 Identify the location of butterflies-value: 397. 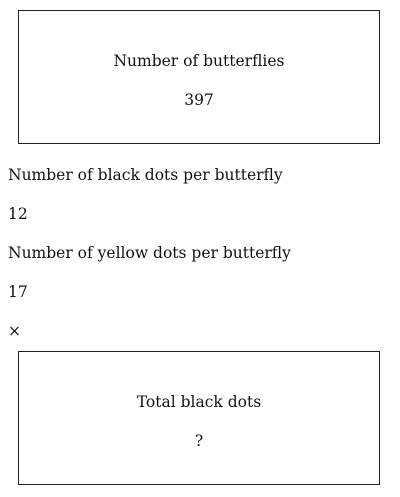
(199, 100).